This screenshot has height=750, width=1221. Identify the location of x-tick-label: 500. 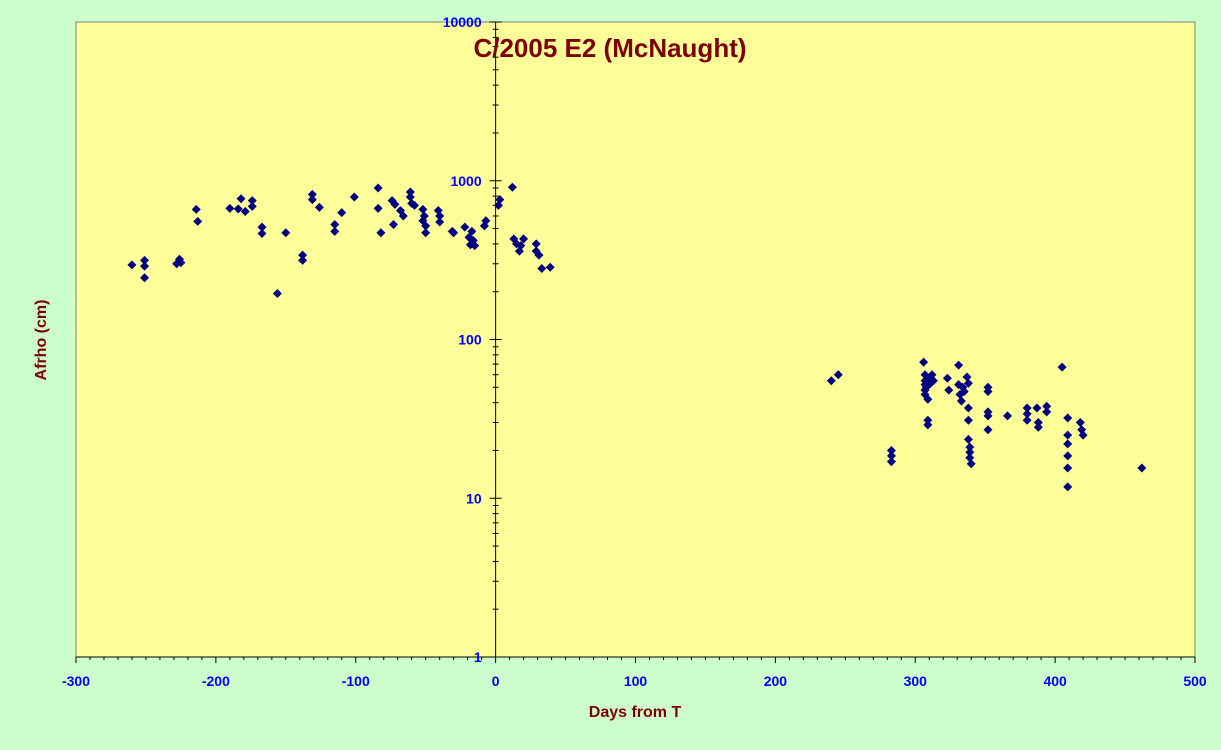
(1195, 681).